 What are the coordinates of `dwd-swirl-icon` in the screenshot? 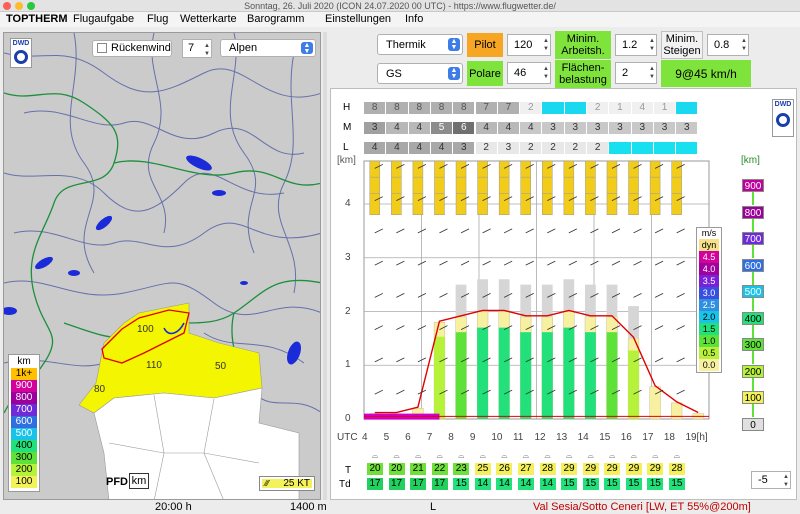 It's located at (783, 120).